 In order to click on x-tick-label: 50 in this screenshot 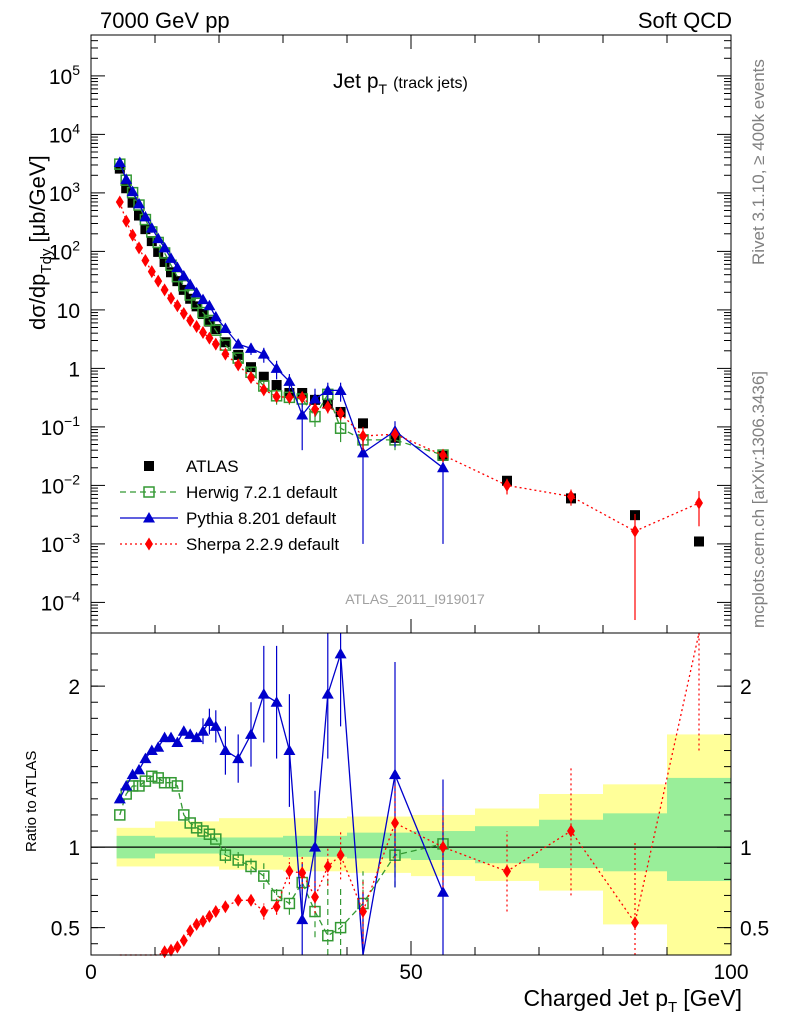, I will do `click(410, 972)`.